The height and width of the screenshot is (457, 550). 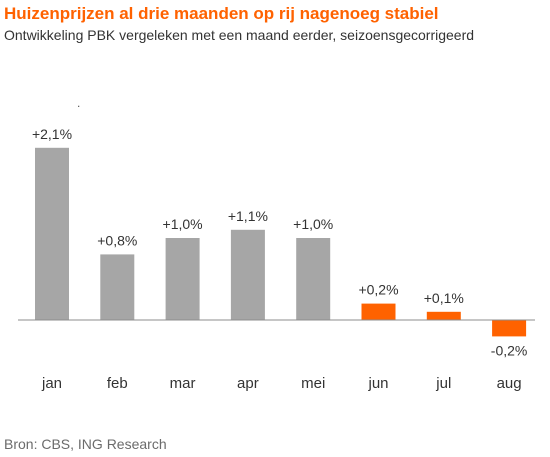 What do you see at coordinates (79, 103) in the screenshot?
I see `stray-mark: .` at bounding box center [79, 103].